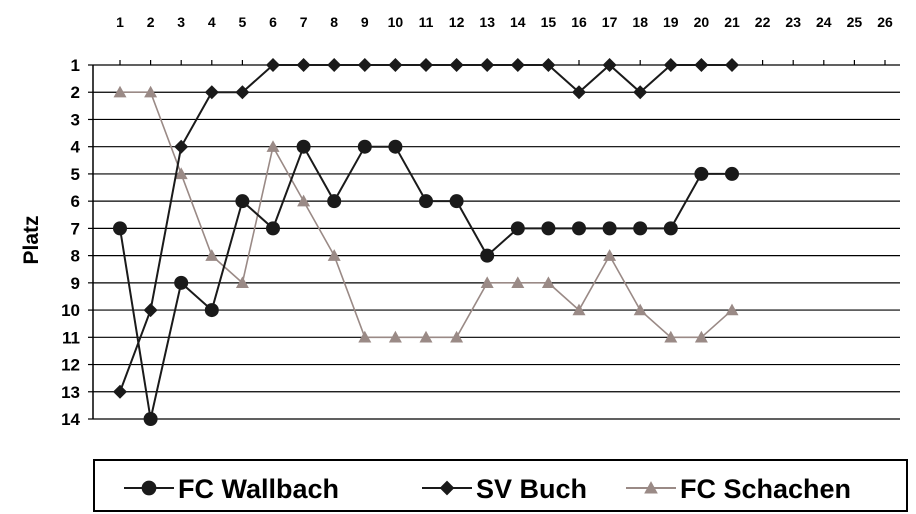  I want to click on x-tick-label: 21, so click(732, 22).